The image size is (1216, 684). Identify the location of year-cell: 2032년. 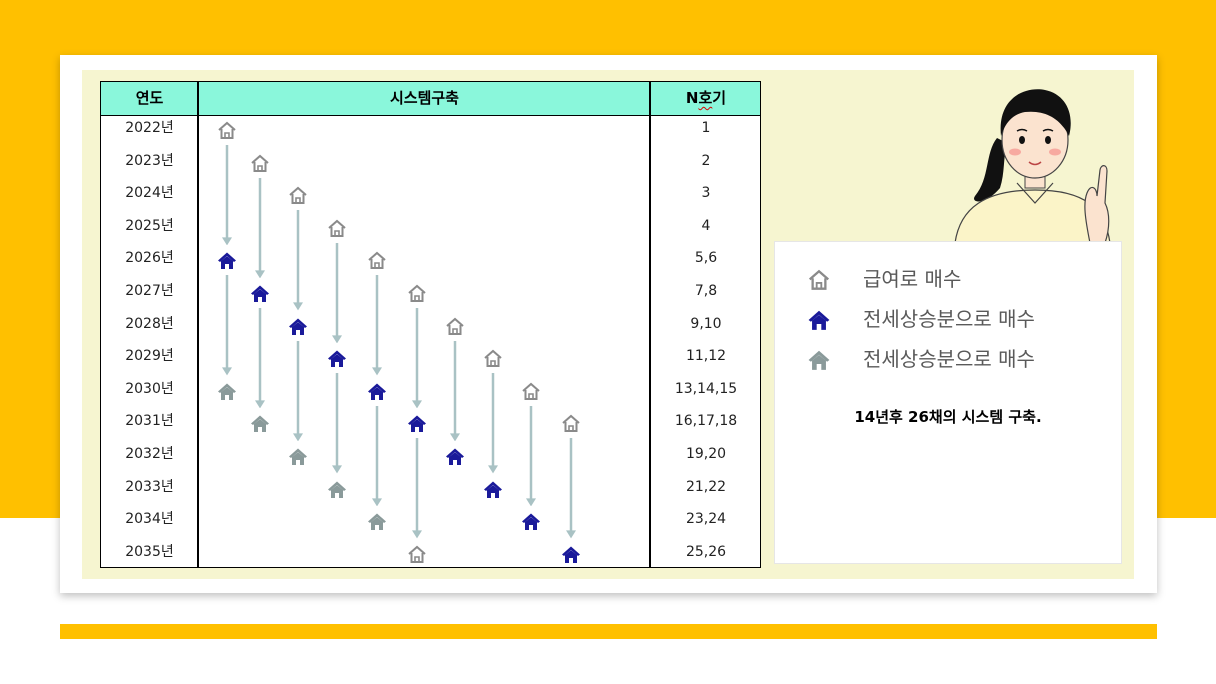
(149, 454).